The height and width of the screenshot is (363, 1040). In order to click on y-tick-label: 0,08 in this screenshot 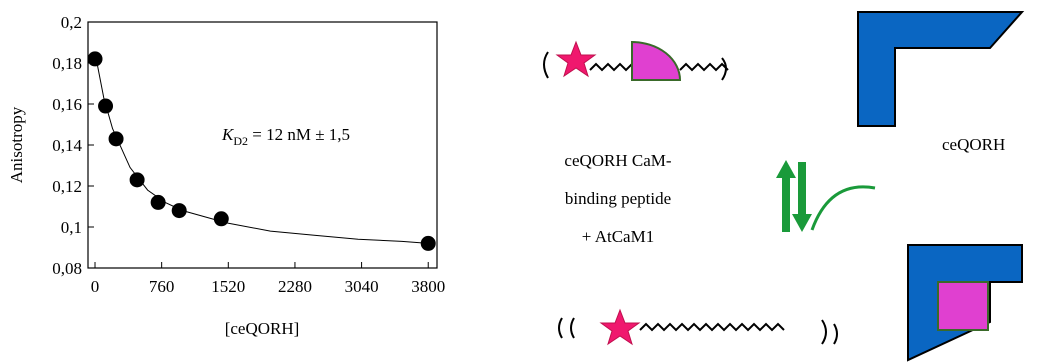, I will do `click(67, 268)`.